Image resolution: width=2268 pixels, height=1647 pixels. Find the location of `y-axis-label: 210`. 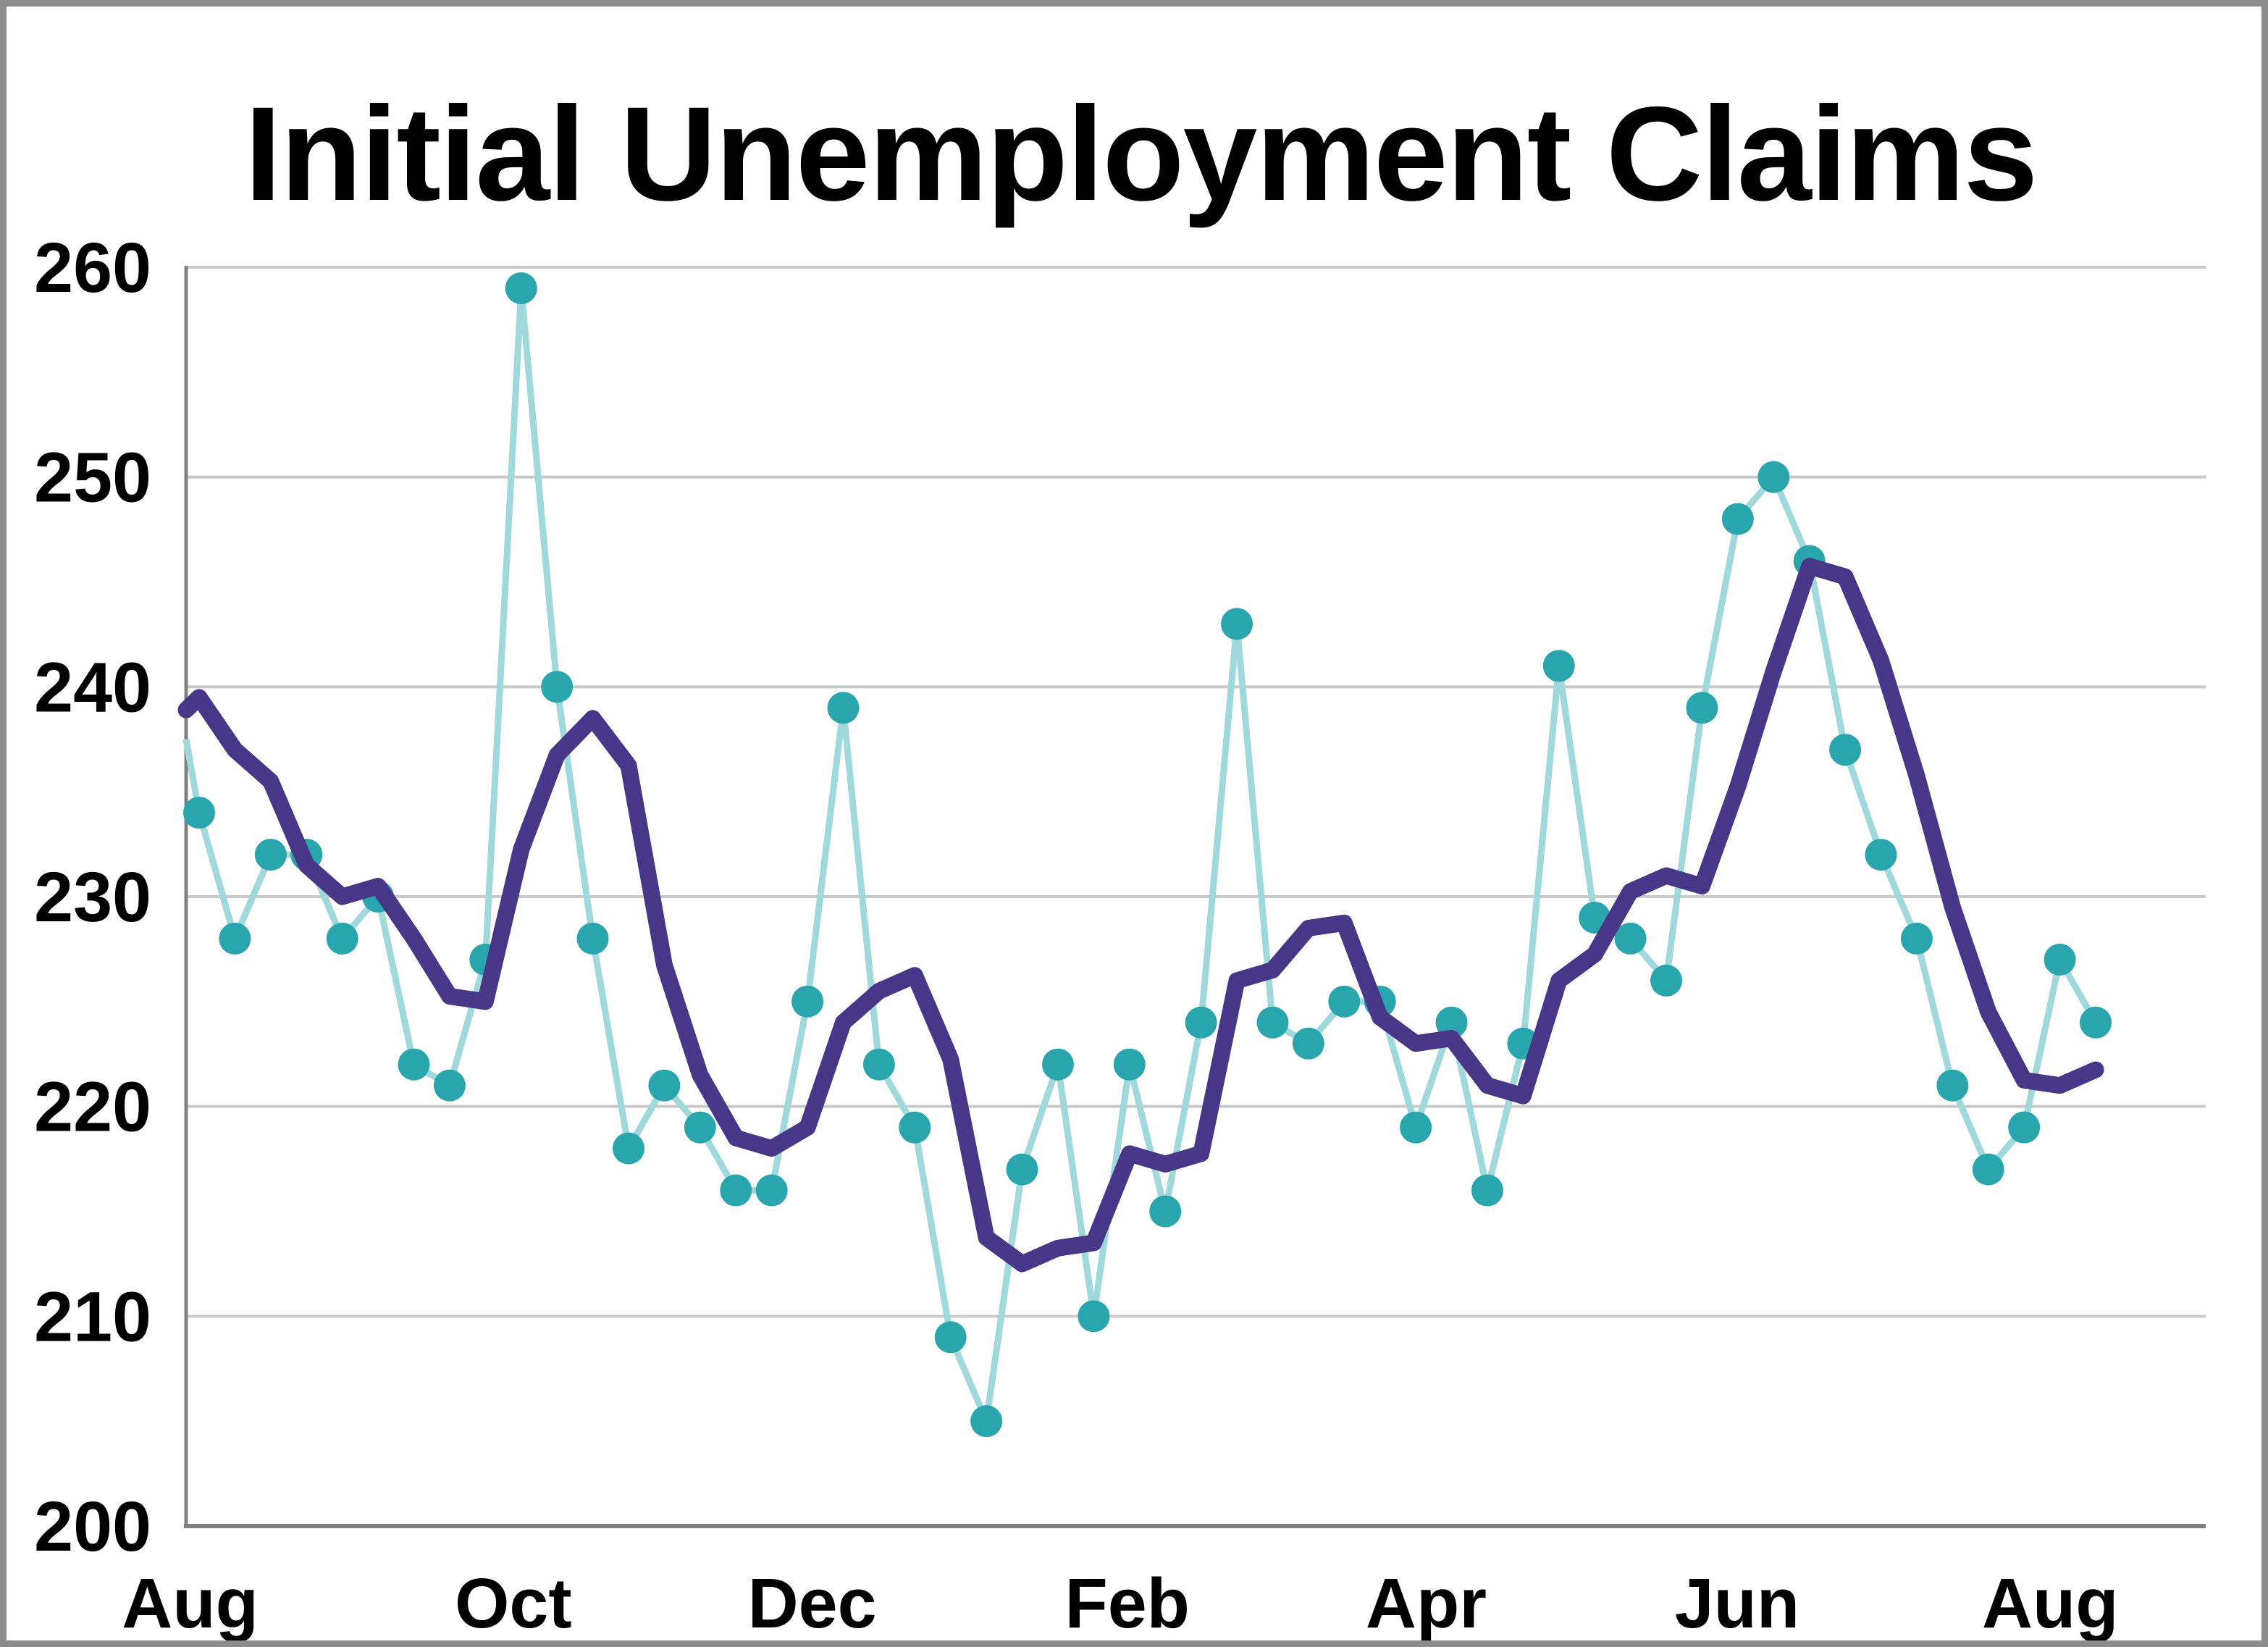

y-axis-label: 210 is located at coordinates (92, 1316).